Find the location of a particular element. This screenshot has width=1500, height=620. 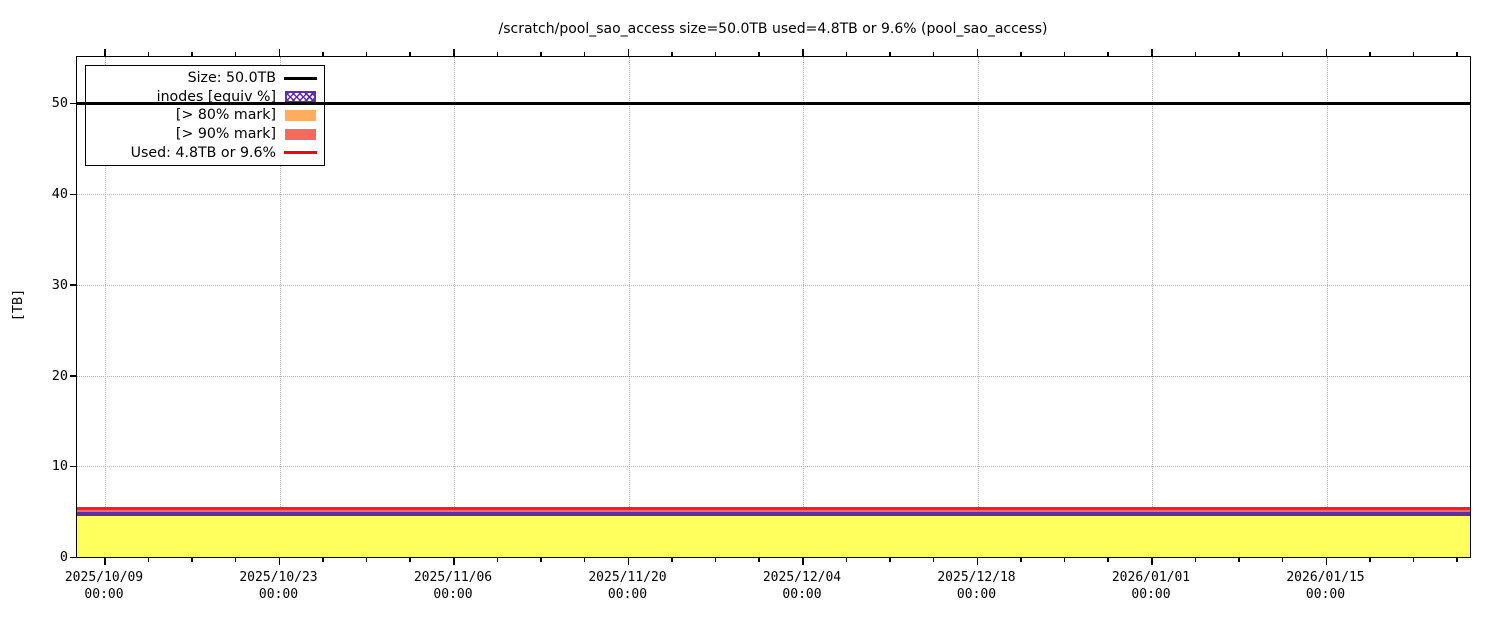

x-tick-label: 2026/01/15 00:00 is located at coordinates (1326, 586).